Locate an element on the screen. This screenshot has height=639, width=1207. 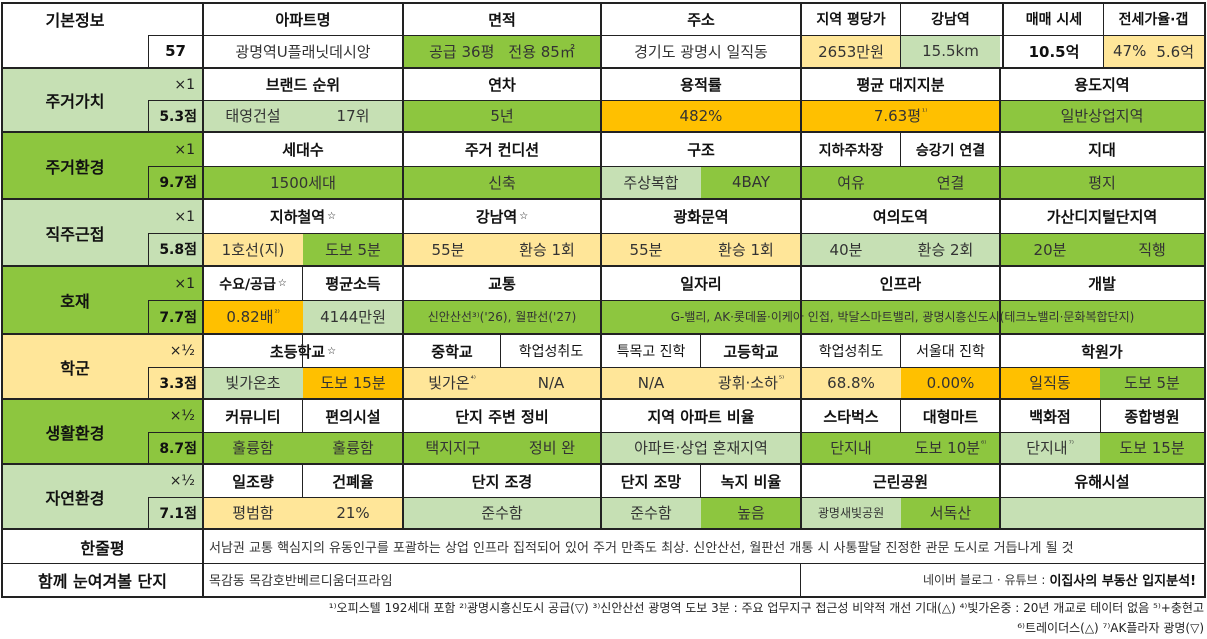
subway-line-value: 1호선(지) is located at coordinates (253, 249).